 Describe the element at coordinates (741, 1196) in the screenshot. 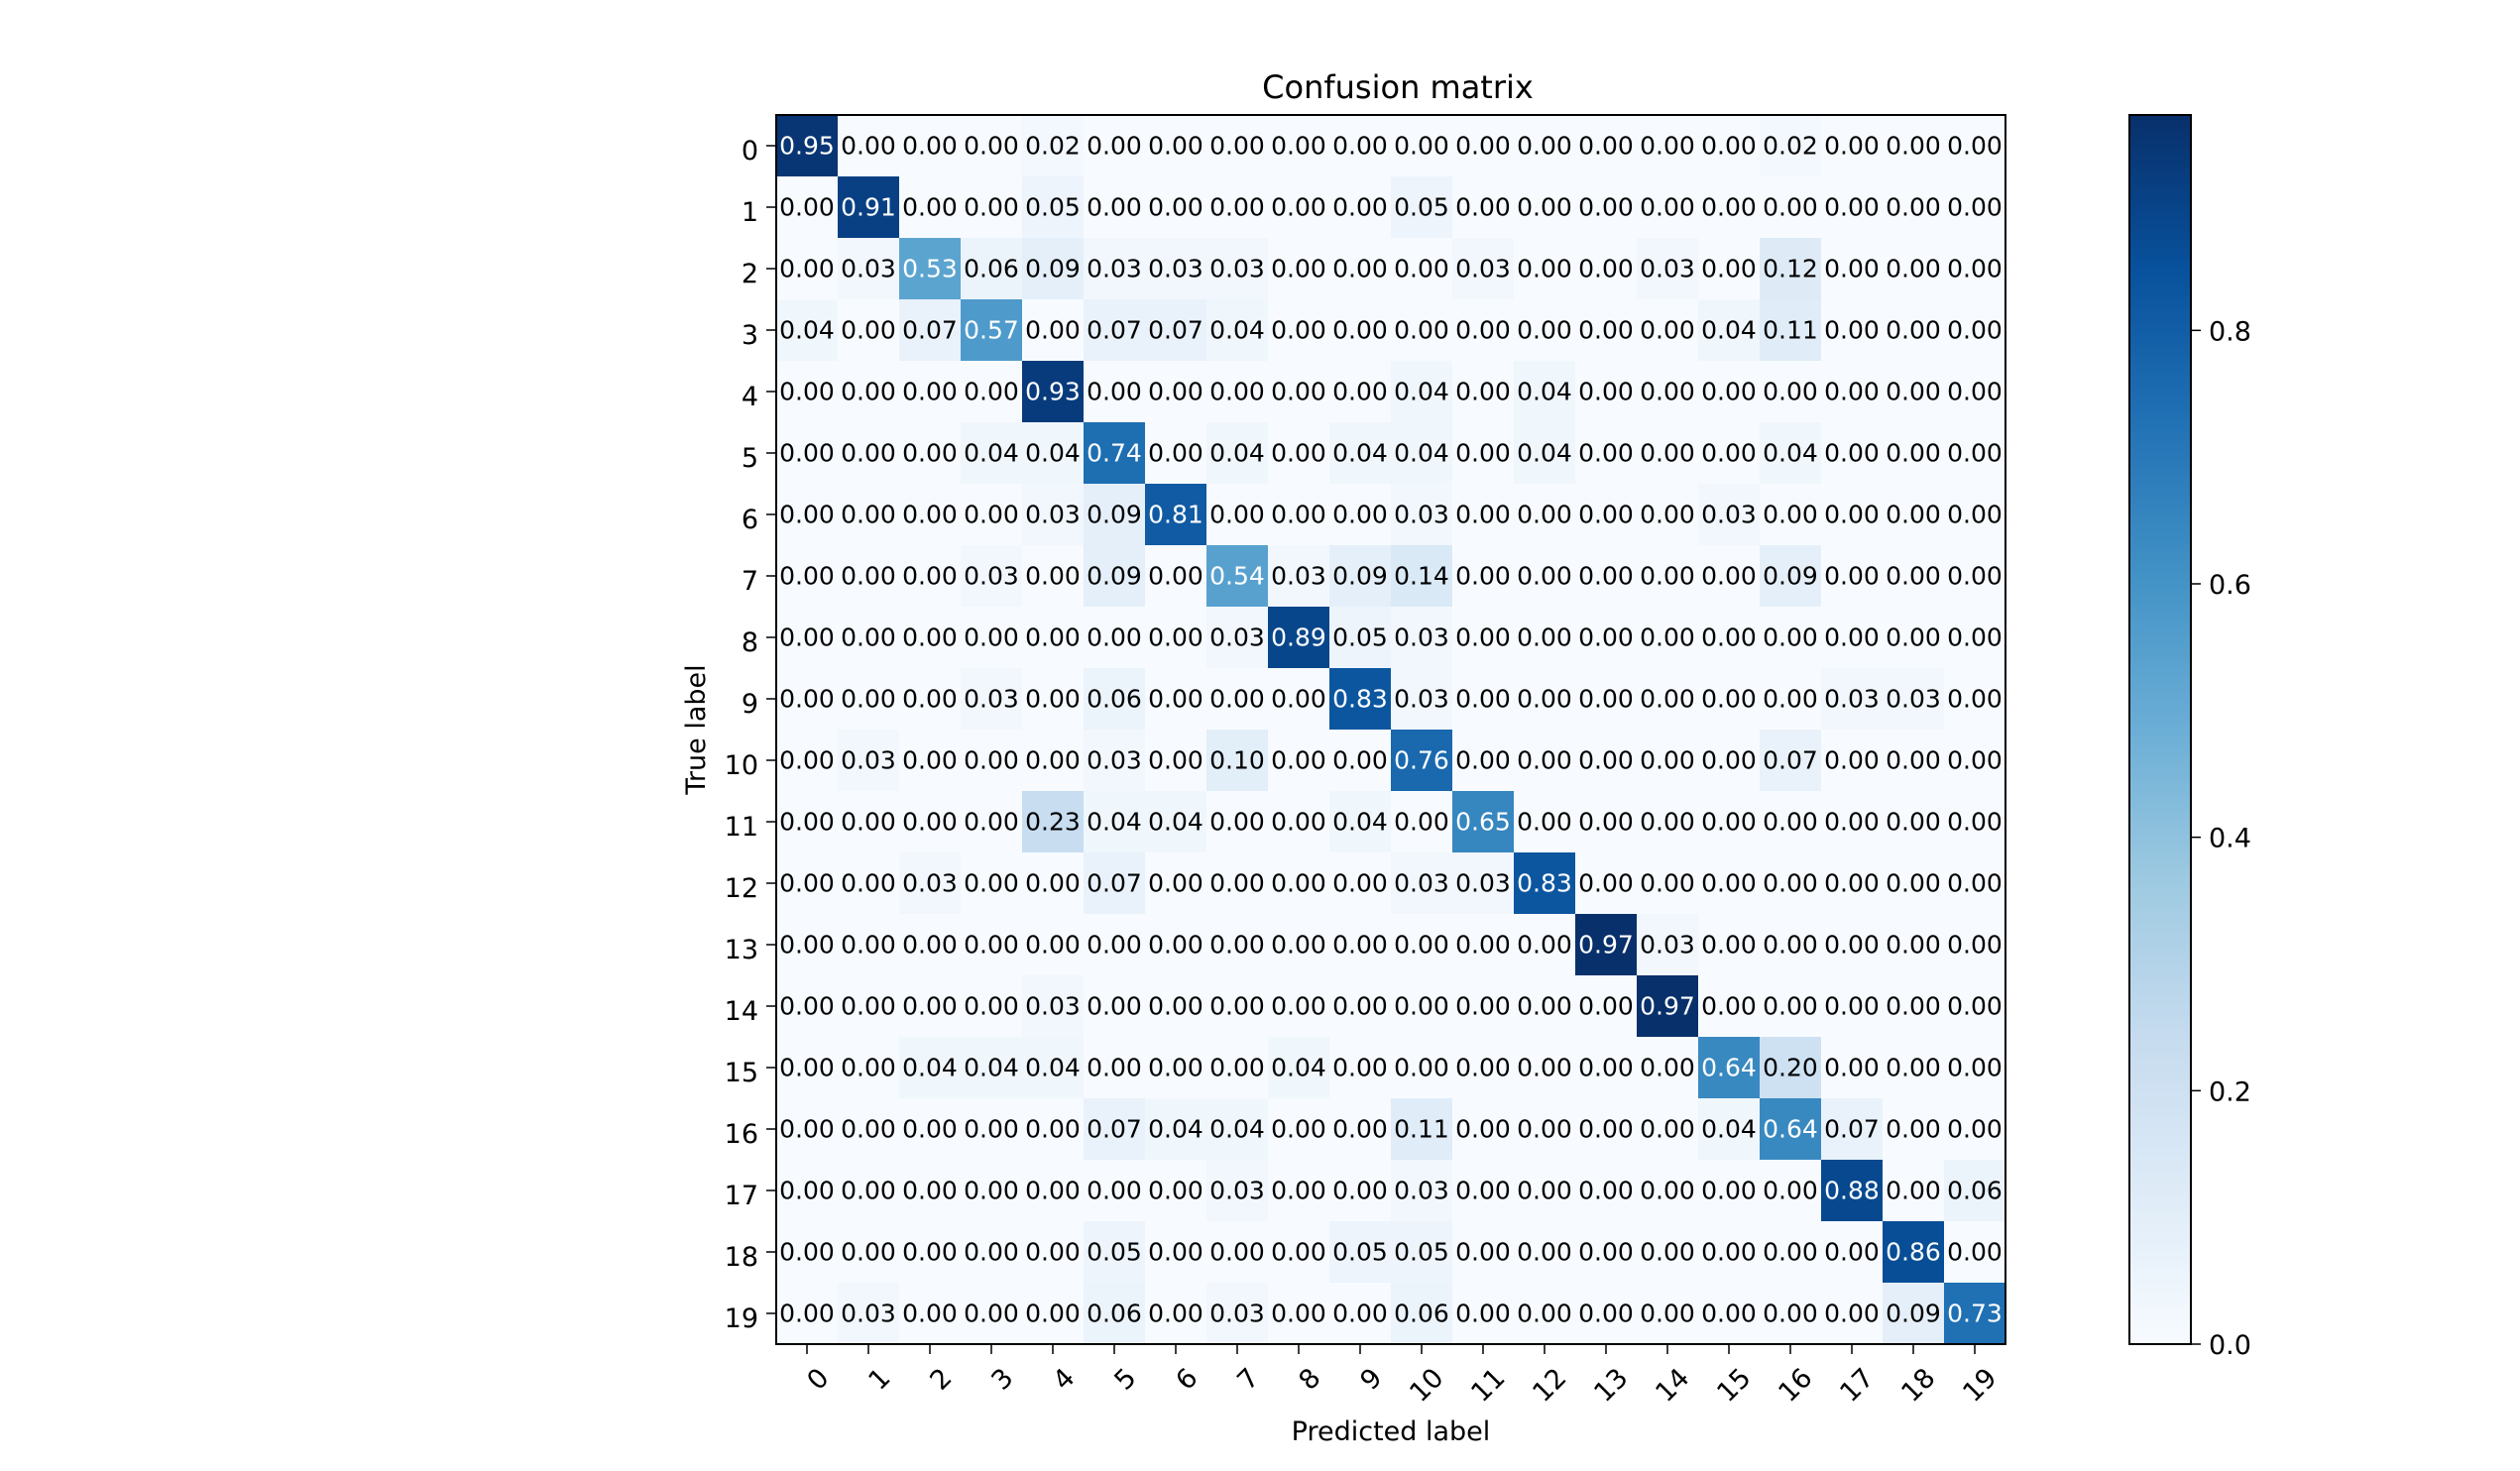

I see `y-tick-label: 17` at that location.